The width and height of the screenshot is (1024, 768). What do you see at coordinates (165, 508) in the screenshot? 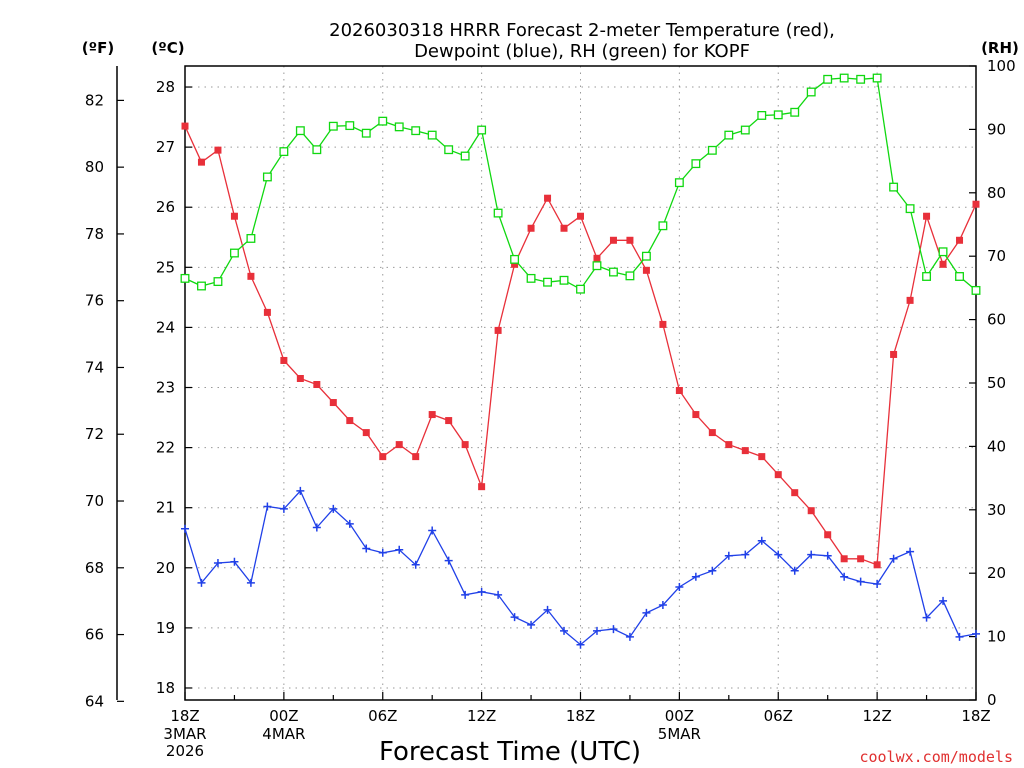
I see `celsius-tick-label: 21` at bounding box center [165, 508].